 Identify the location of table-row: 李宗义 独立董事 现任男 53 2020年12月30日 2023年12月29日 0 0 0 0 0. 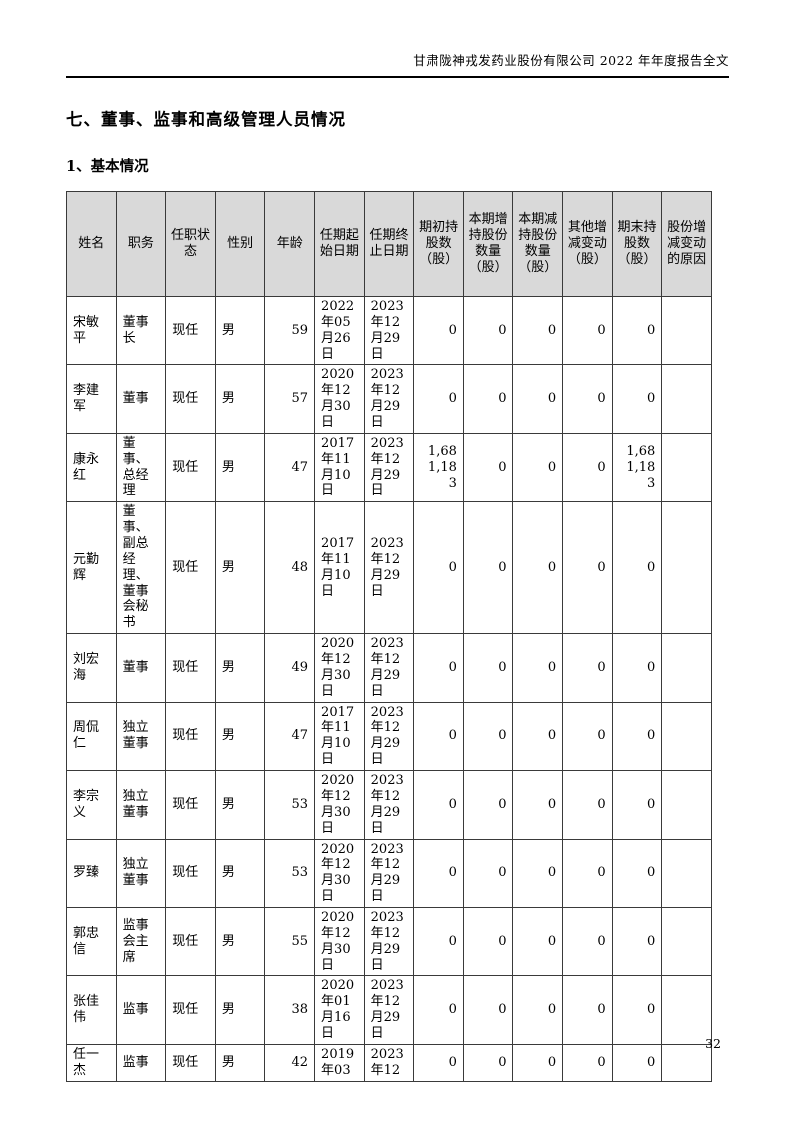
(389, 805).